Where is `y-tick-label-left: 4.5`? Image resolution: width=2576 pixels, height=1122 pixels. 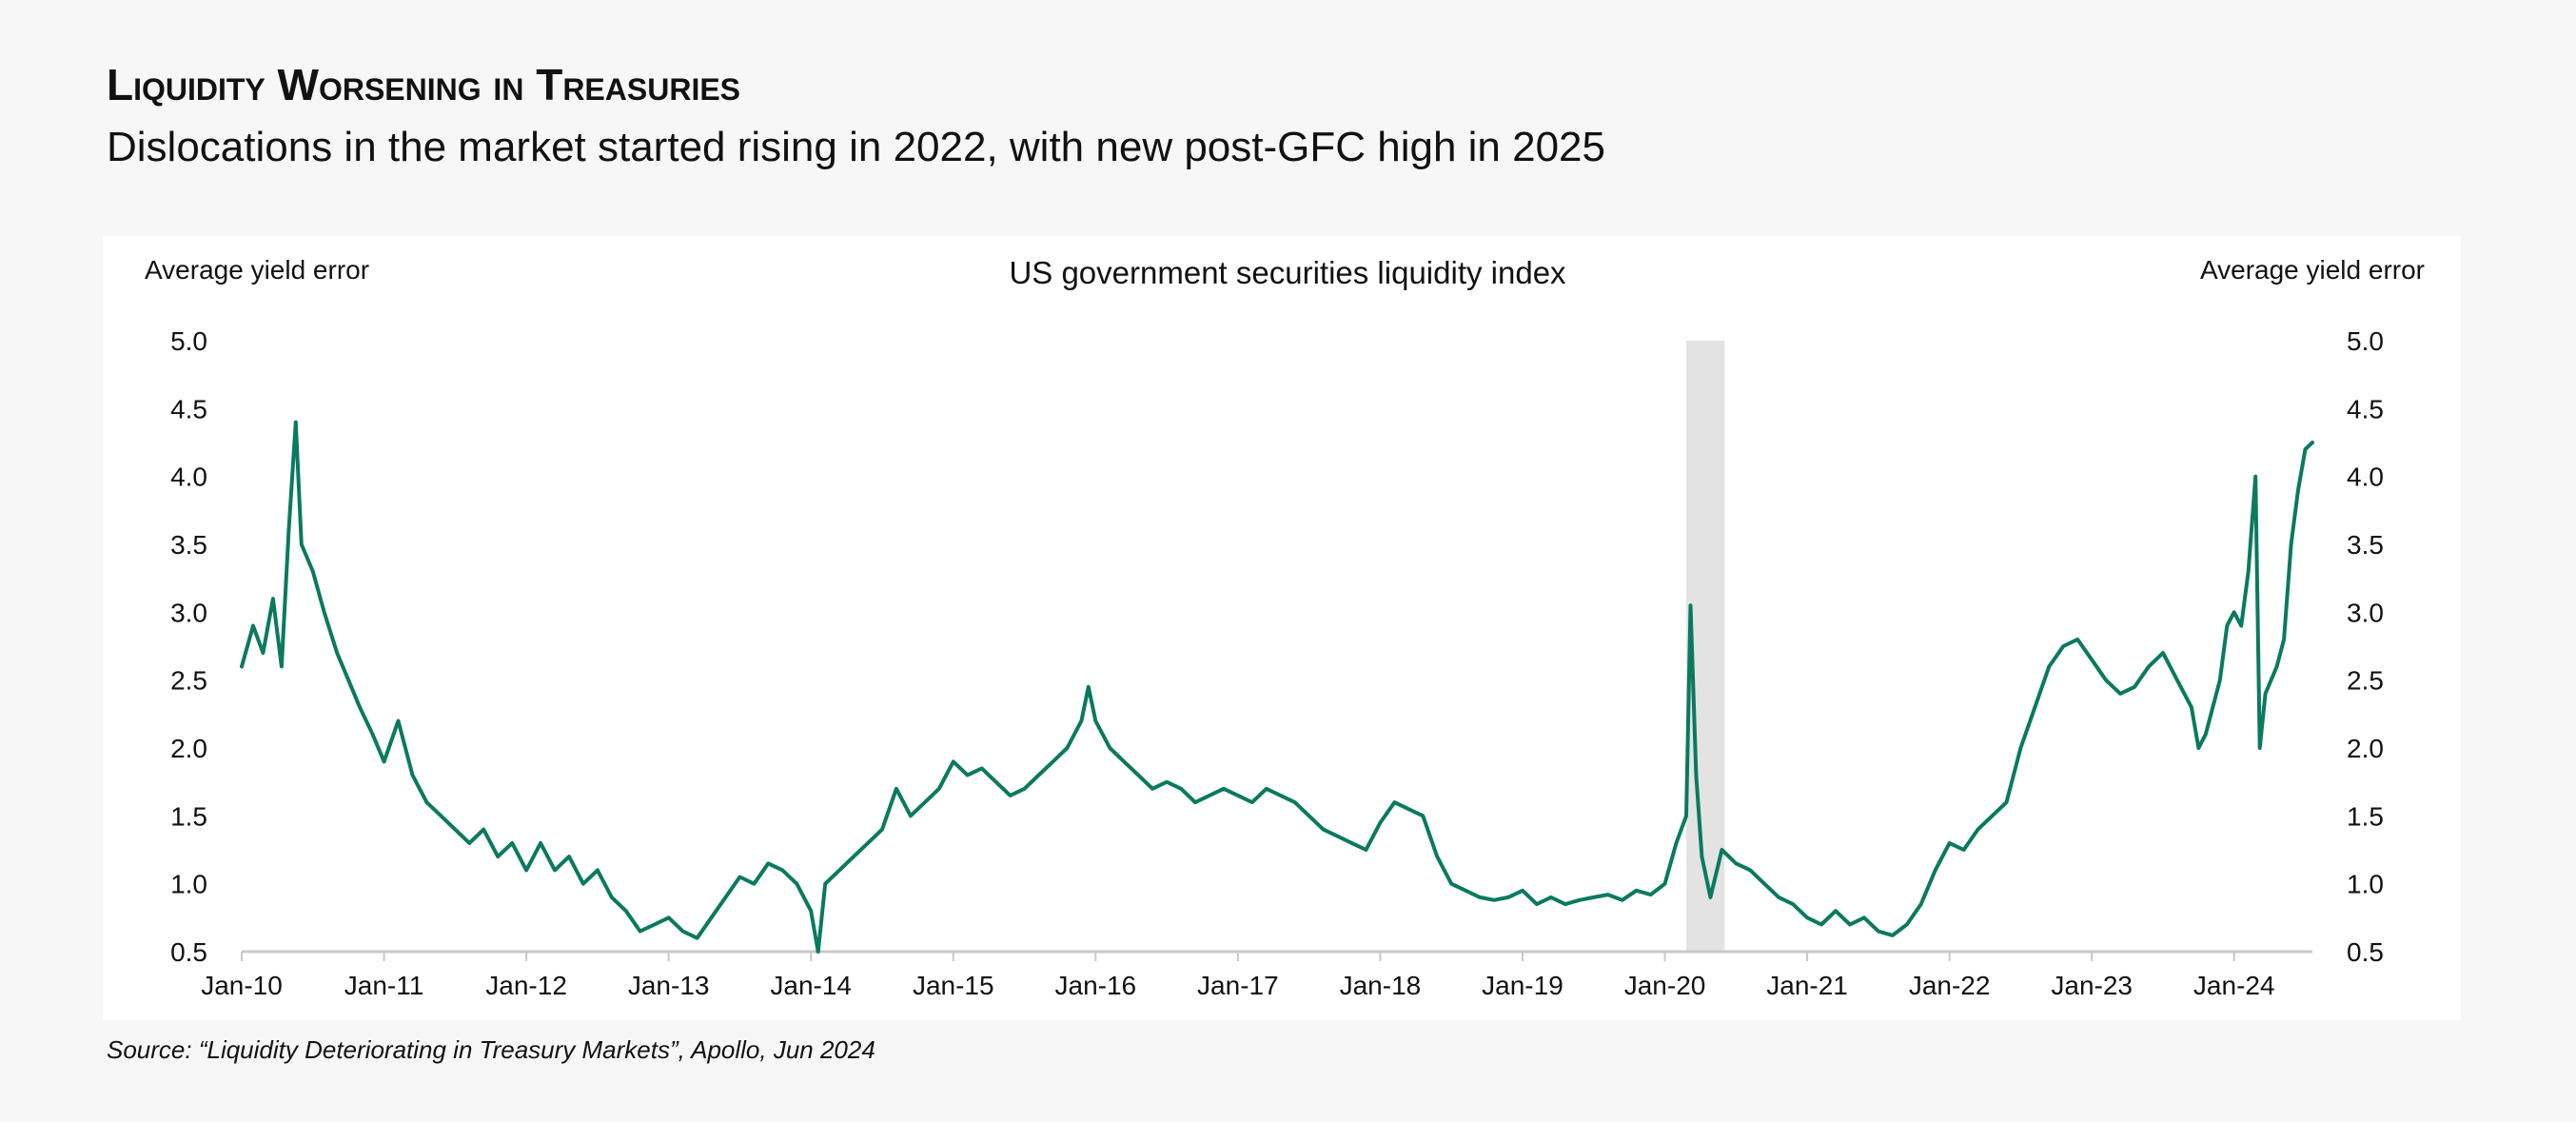 y-tick-label-left: 4.5 is located at coordinates (188, 408).